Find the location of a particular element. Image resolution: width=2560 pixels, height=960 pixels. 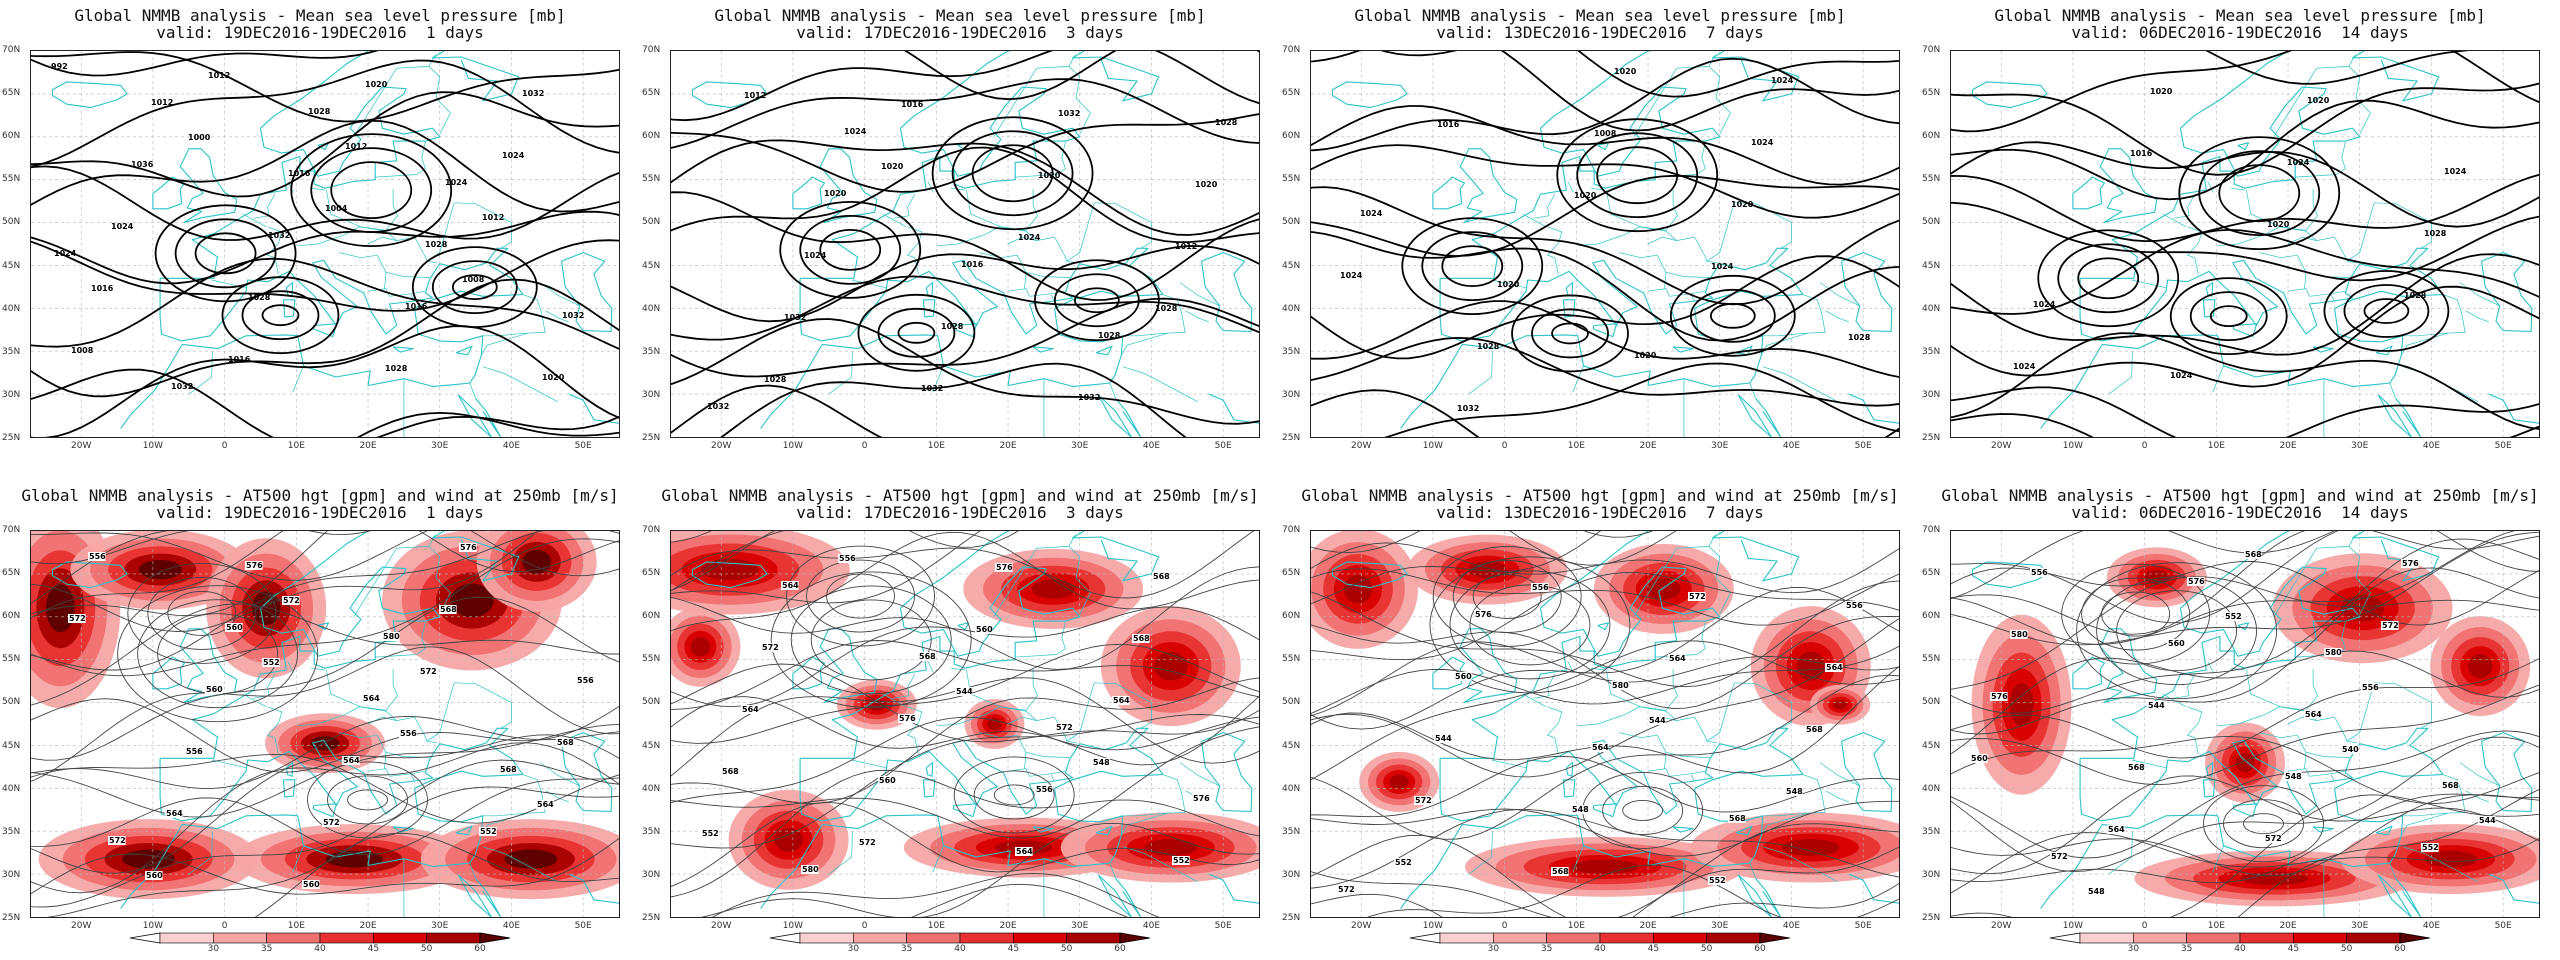

lat-tick-label: 40N is located at coordinates (1931, 788).